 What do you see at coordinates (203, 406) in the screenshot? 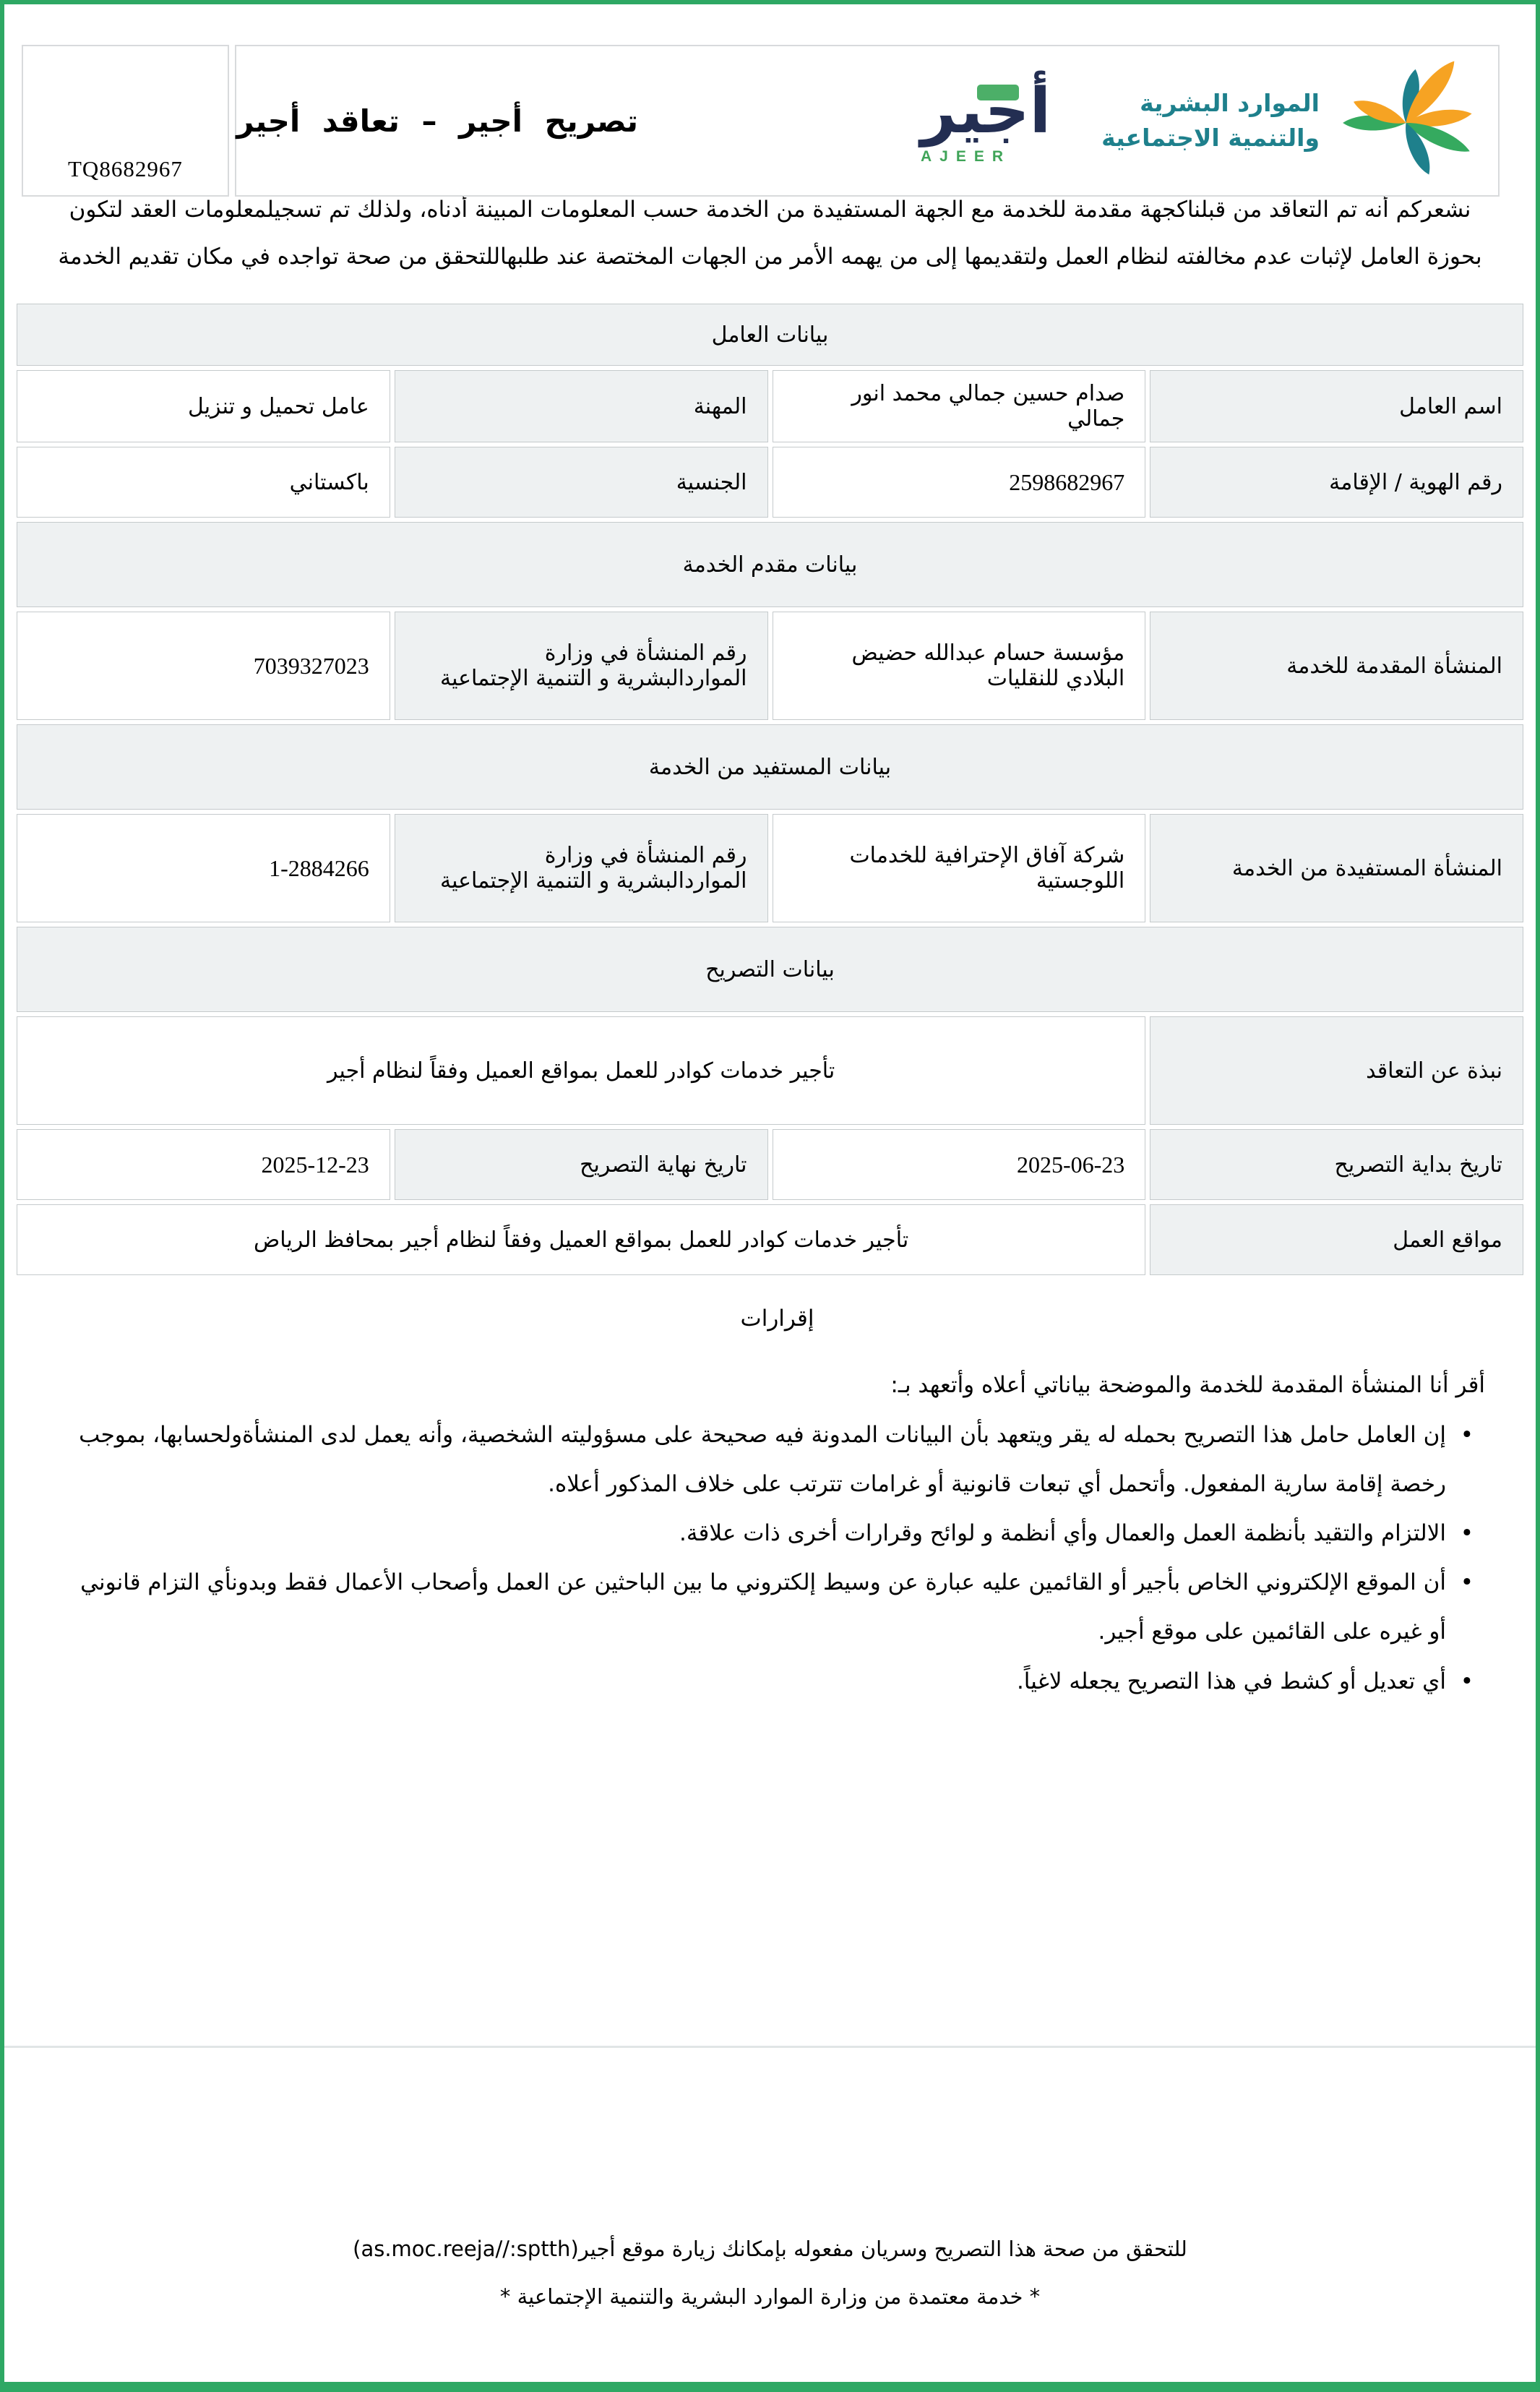
I see `profession-value: عامل تحميل و تنزيل` at bounding box center [203, 406].